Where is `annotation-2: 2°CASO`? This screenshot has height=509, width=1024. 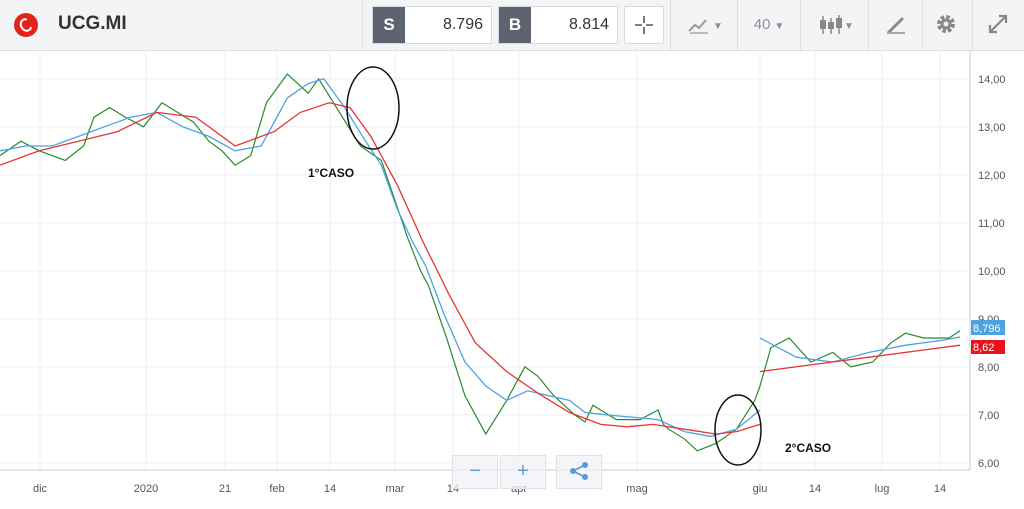 annotation-2: 2°CASO is located at coordinates (808, 448).